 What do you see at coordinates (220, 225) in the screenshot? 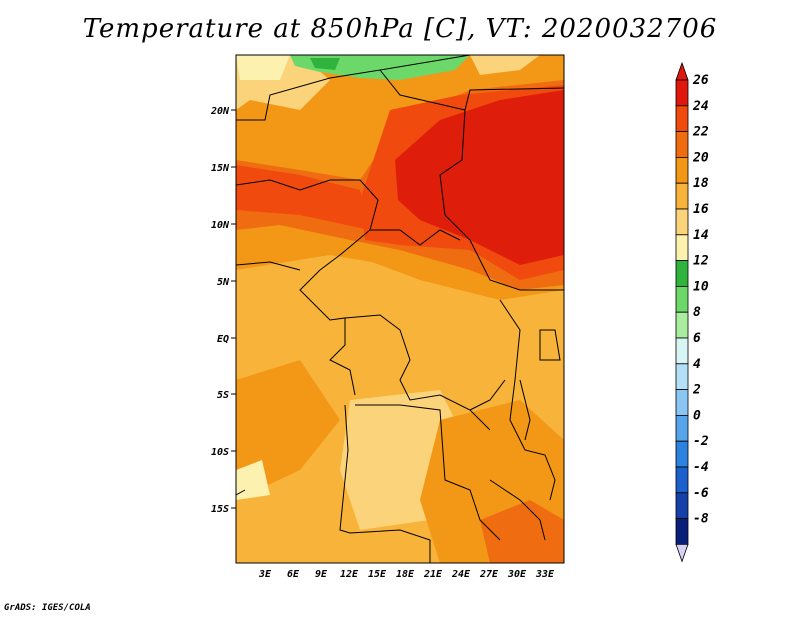
I see `lat-label: 10N` at bounding box center [220, 225].